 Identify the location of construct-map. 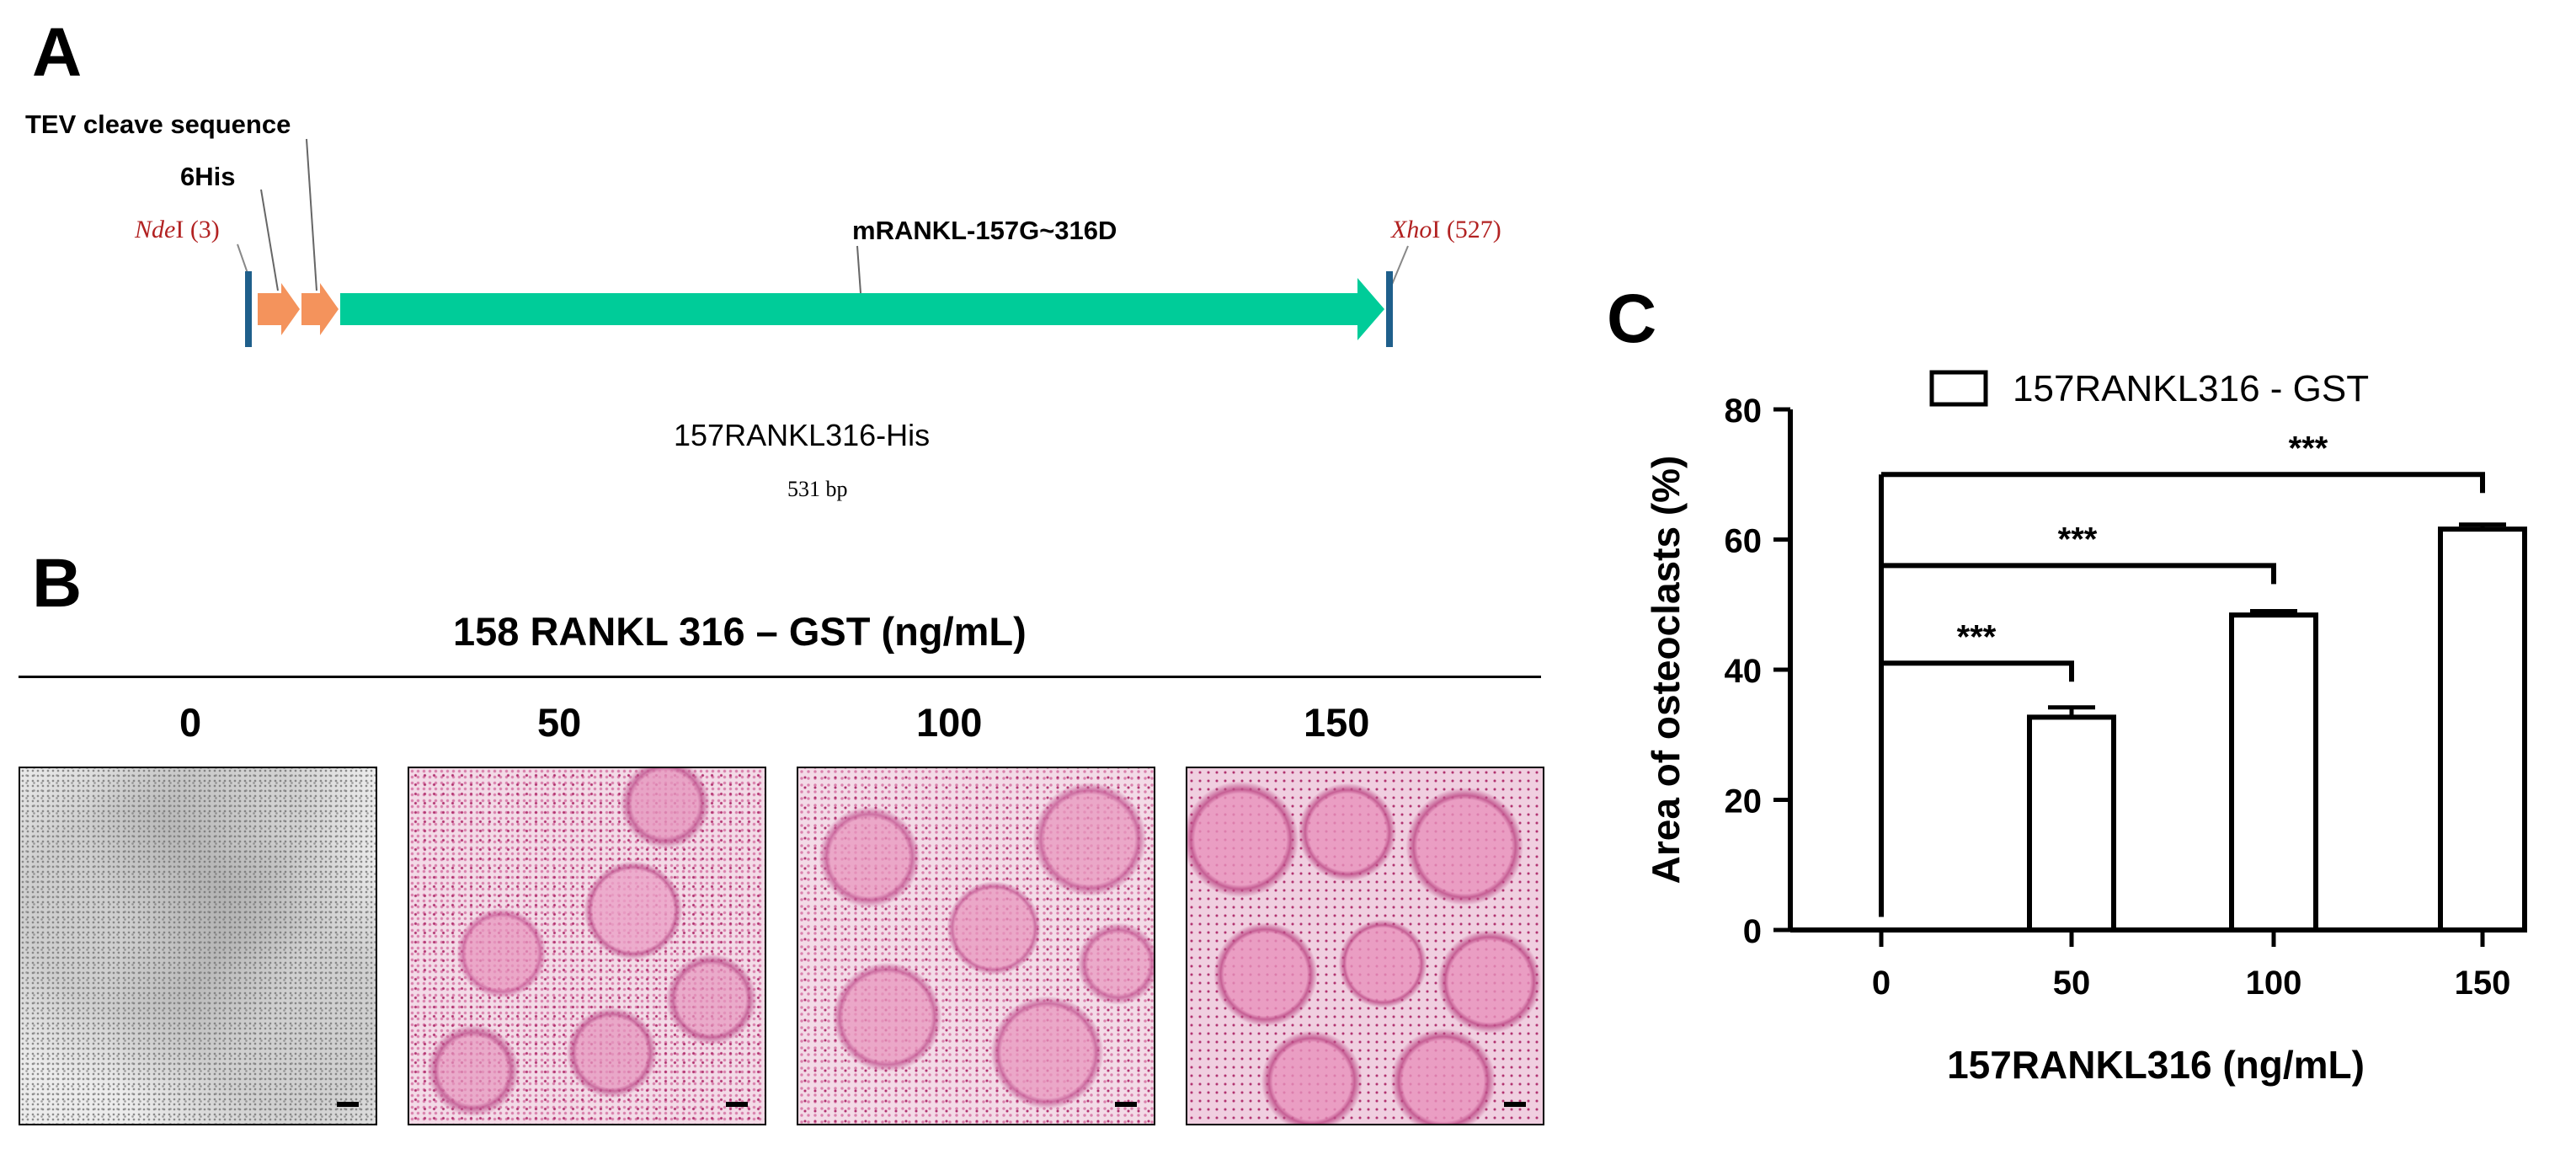
(823, 242).